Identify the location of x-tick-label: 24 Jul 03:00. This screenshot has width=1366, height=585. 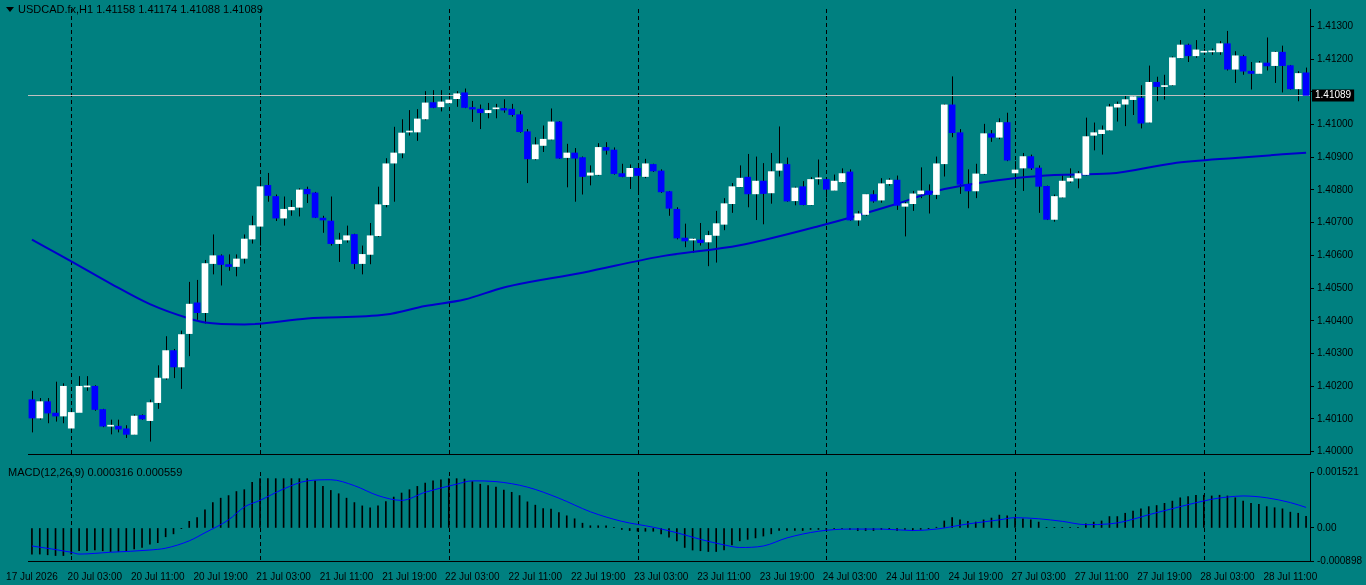
(850, 576).